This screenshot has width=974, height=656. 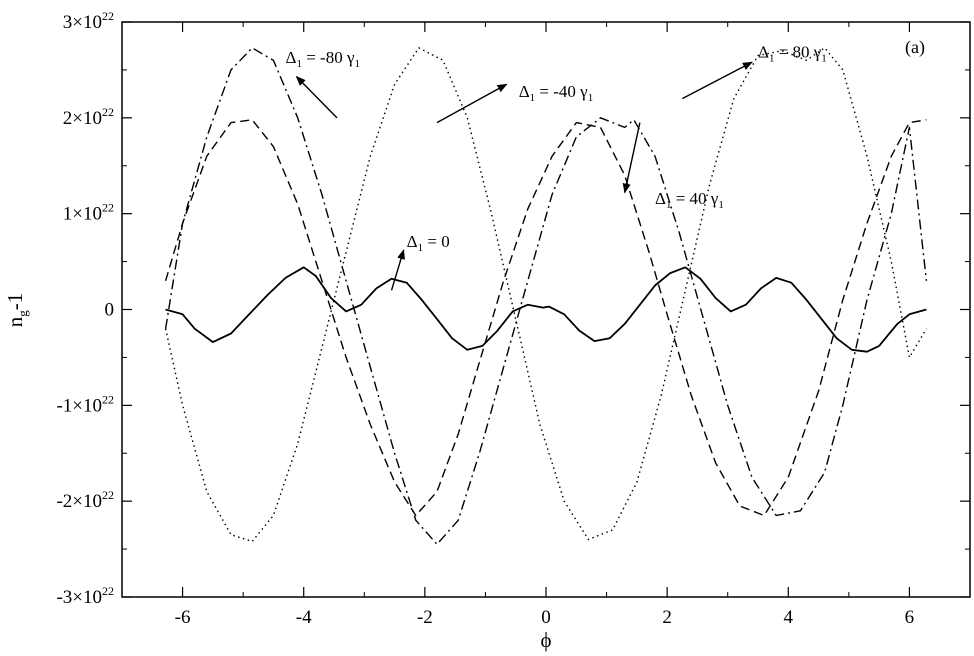 What do you see at coordinates (85, 404) in the screenshot?
I see `y-tick-label: -1×10²²` at bounding box center [85, 404].